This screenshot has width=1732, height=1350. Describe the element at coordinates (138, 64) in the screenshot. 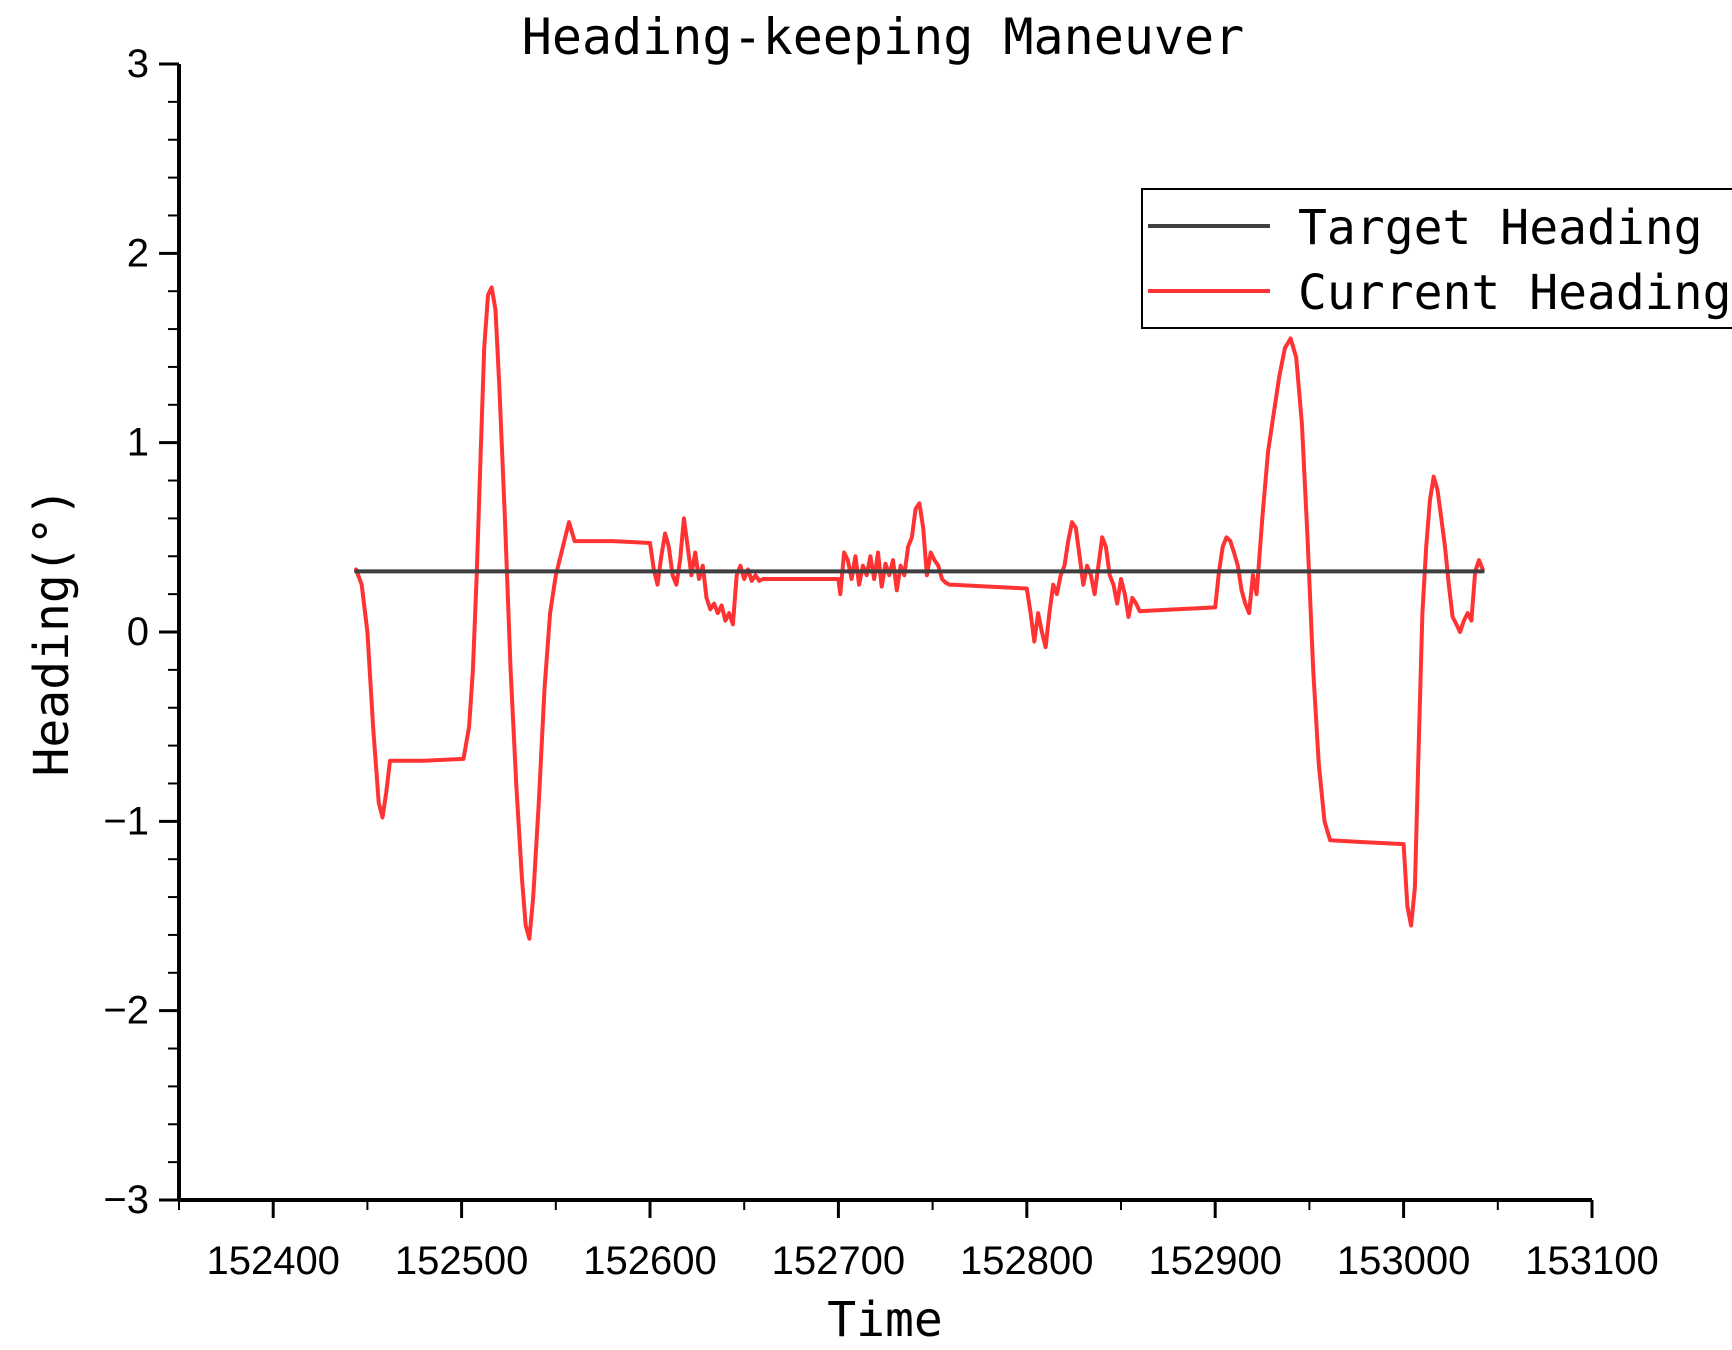

I see `y-tick-label: 3` at that location.